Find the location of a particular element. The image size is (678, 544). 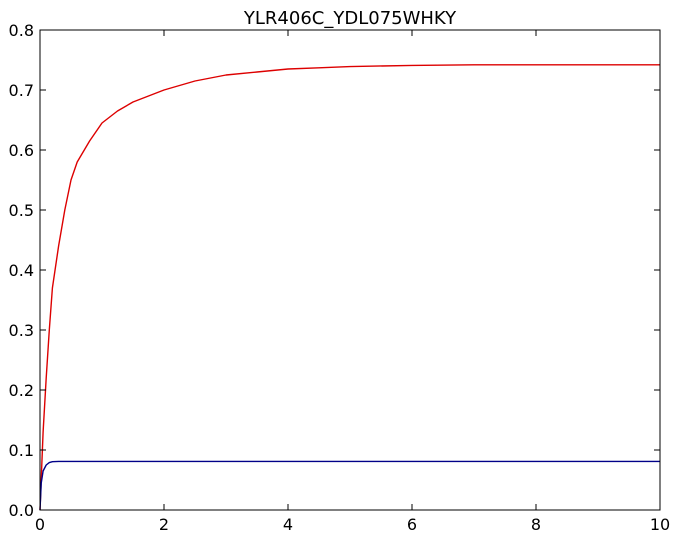

x-tick-label: 6 is located at coordinates (412, 524).